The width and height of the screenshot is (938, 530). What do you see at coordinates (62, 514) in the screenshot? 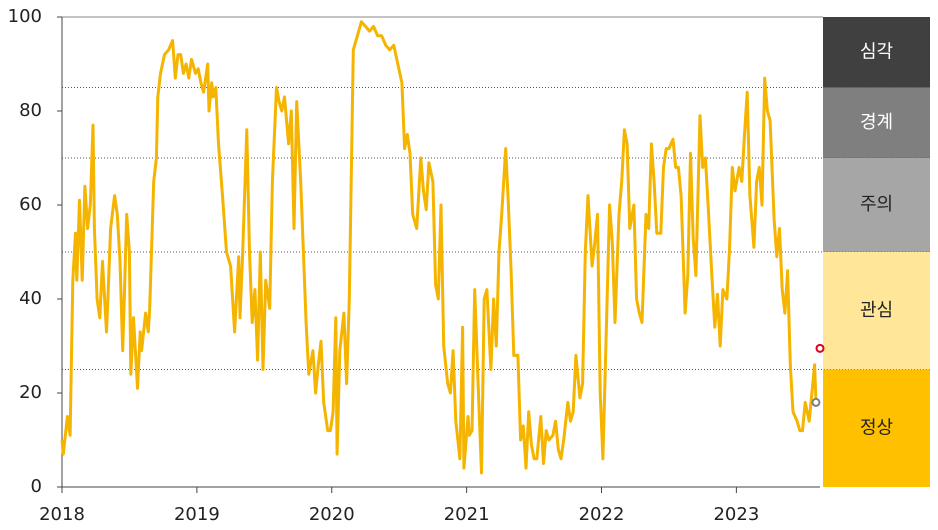
I see `x-tick-label: 2018` at bounding box center [62, 514].